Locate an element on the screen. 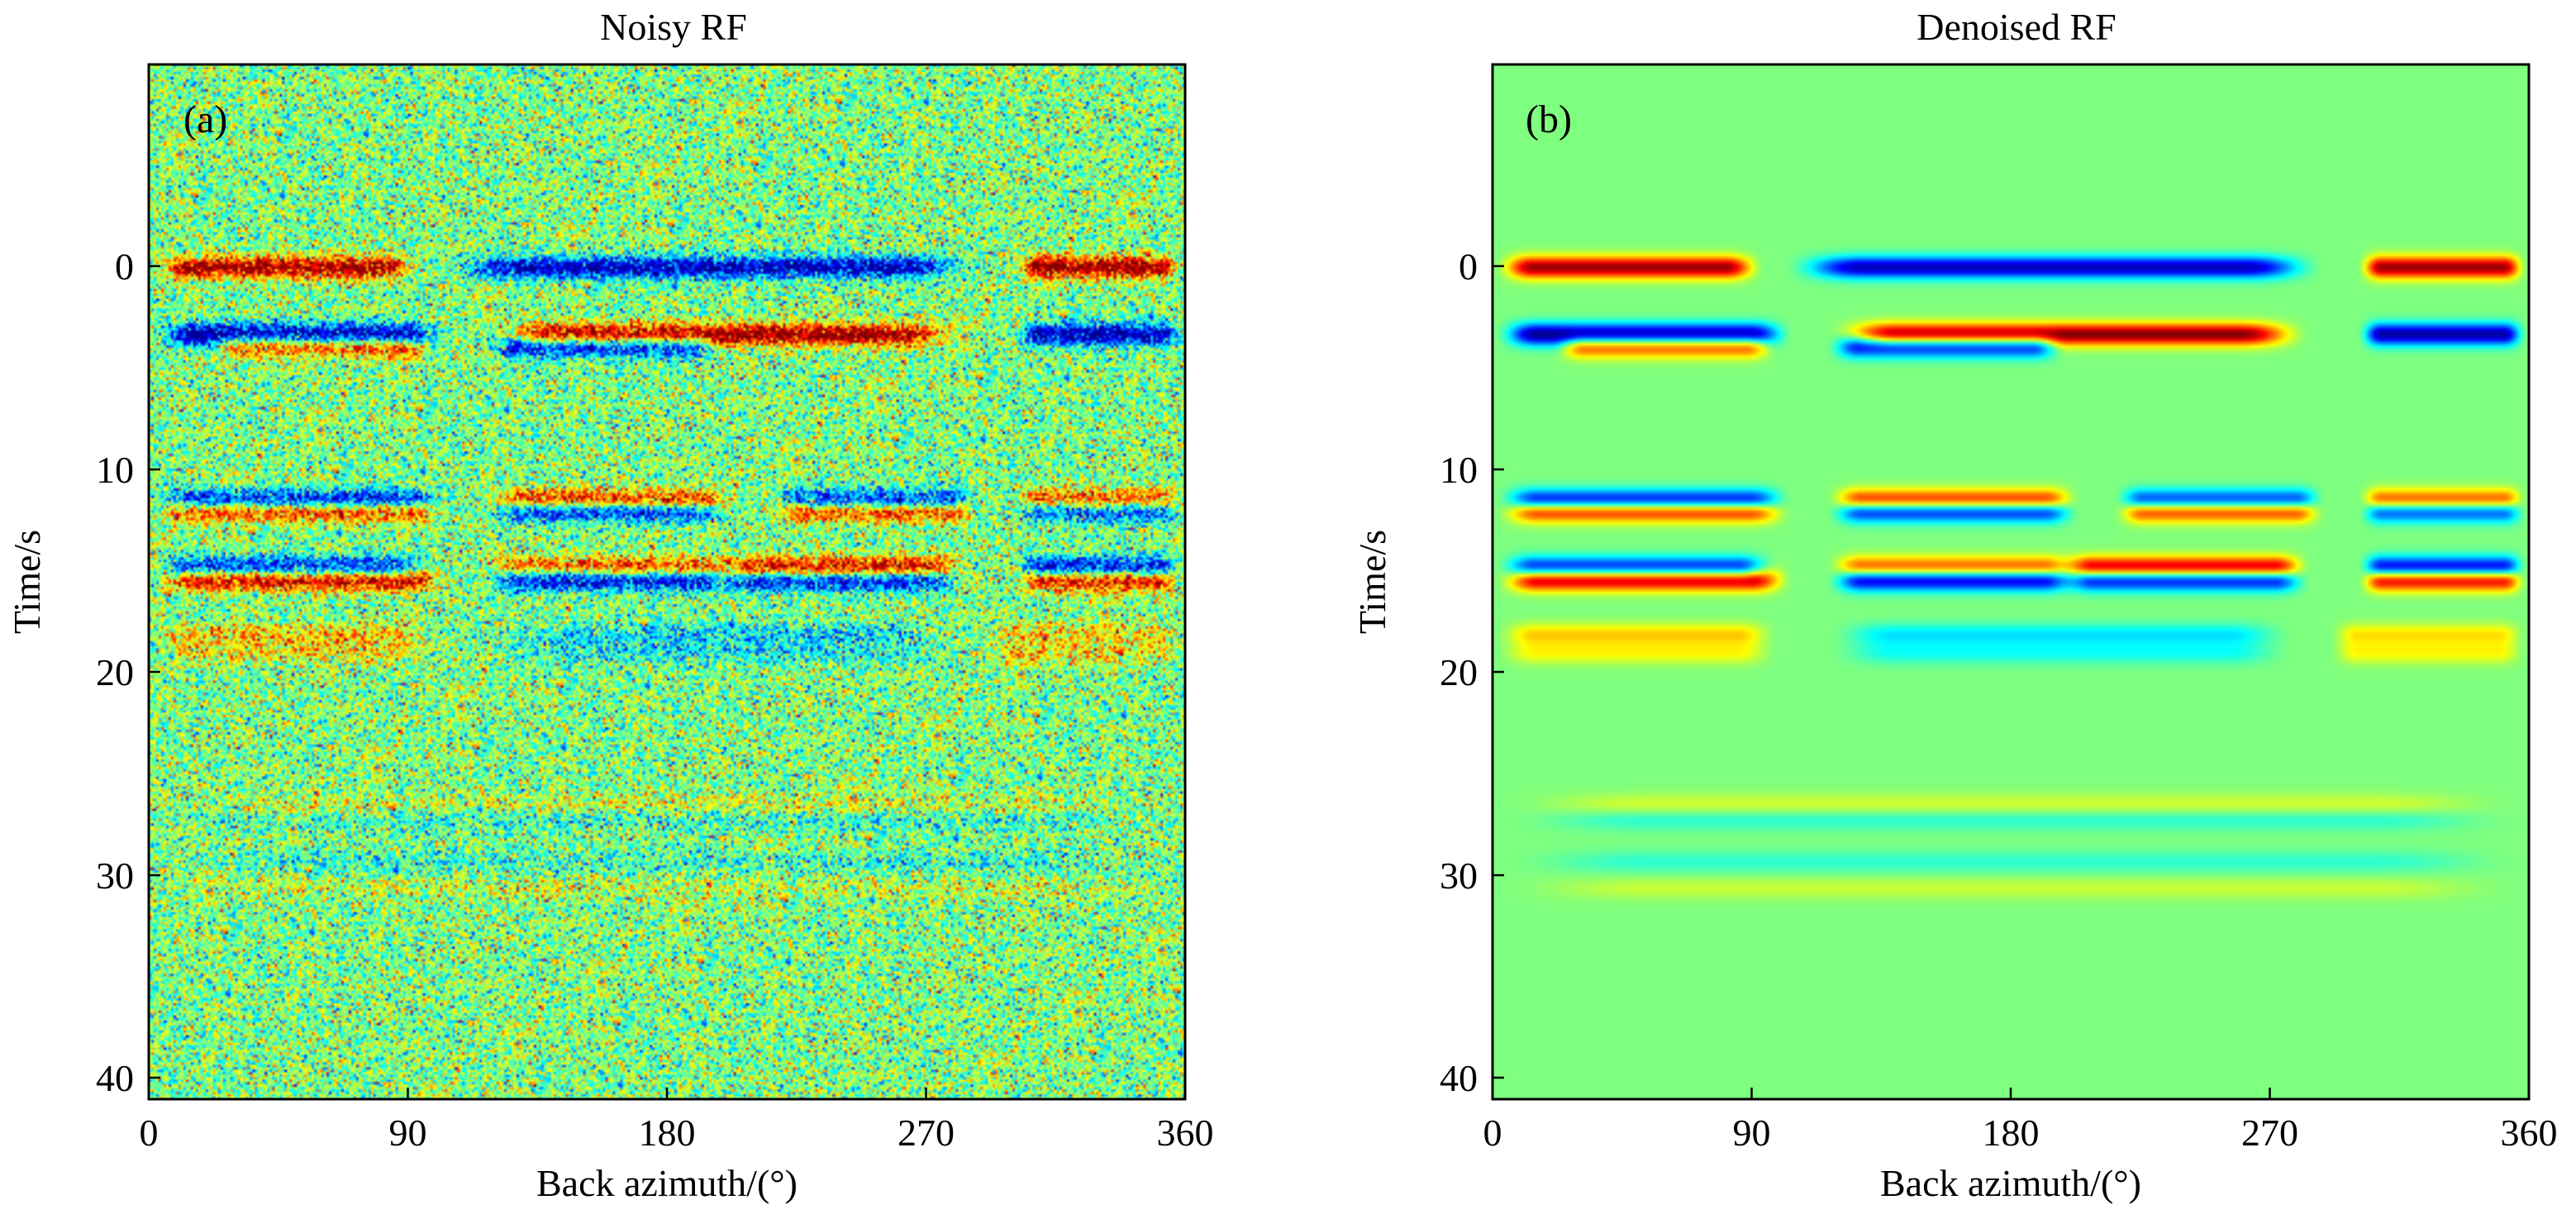  panel-title: Denoised RF is located at coordinates (2017, 27).